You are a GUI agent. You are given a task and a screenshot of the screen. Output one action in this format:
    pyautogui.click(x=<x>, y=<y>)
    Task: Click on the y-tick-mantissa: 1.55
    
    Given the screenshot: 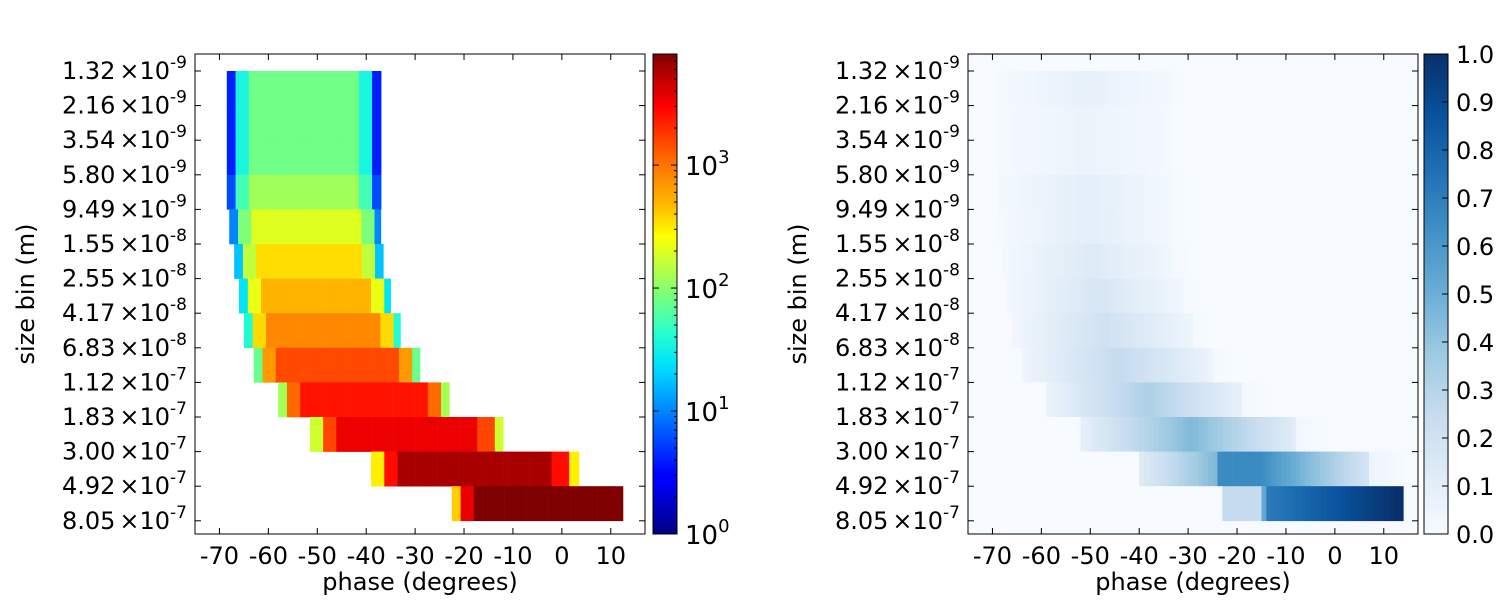 What is the action you would take?
    pyautogui.click(x=88, y=244)
    